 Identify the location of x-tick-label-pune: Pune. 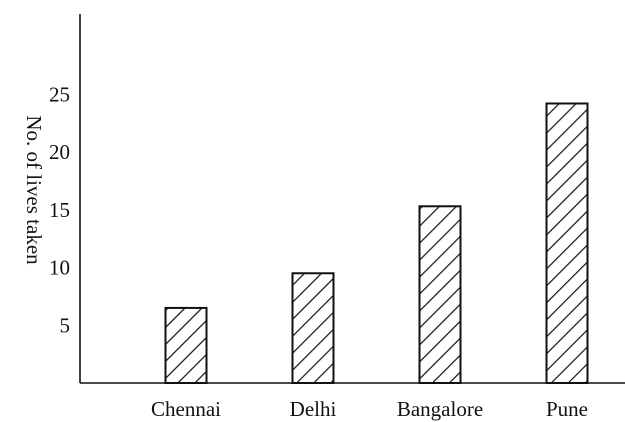
(567, 409).